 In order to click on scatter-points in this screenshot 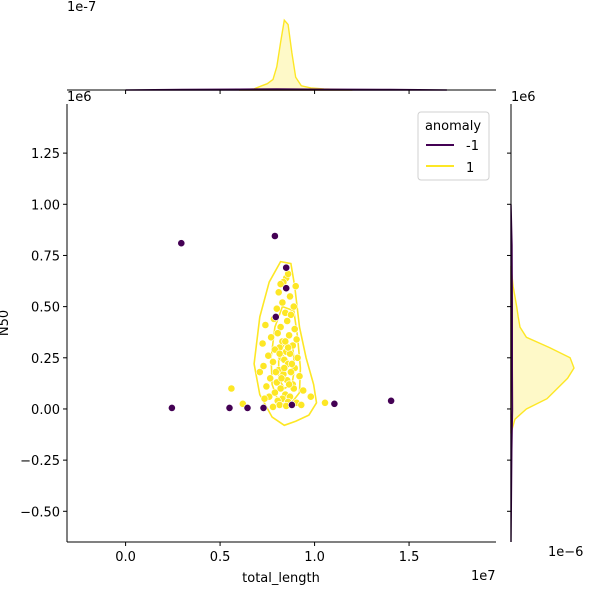, I will do `click(281, 322)`.